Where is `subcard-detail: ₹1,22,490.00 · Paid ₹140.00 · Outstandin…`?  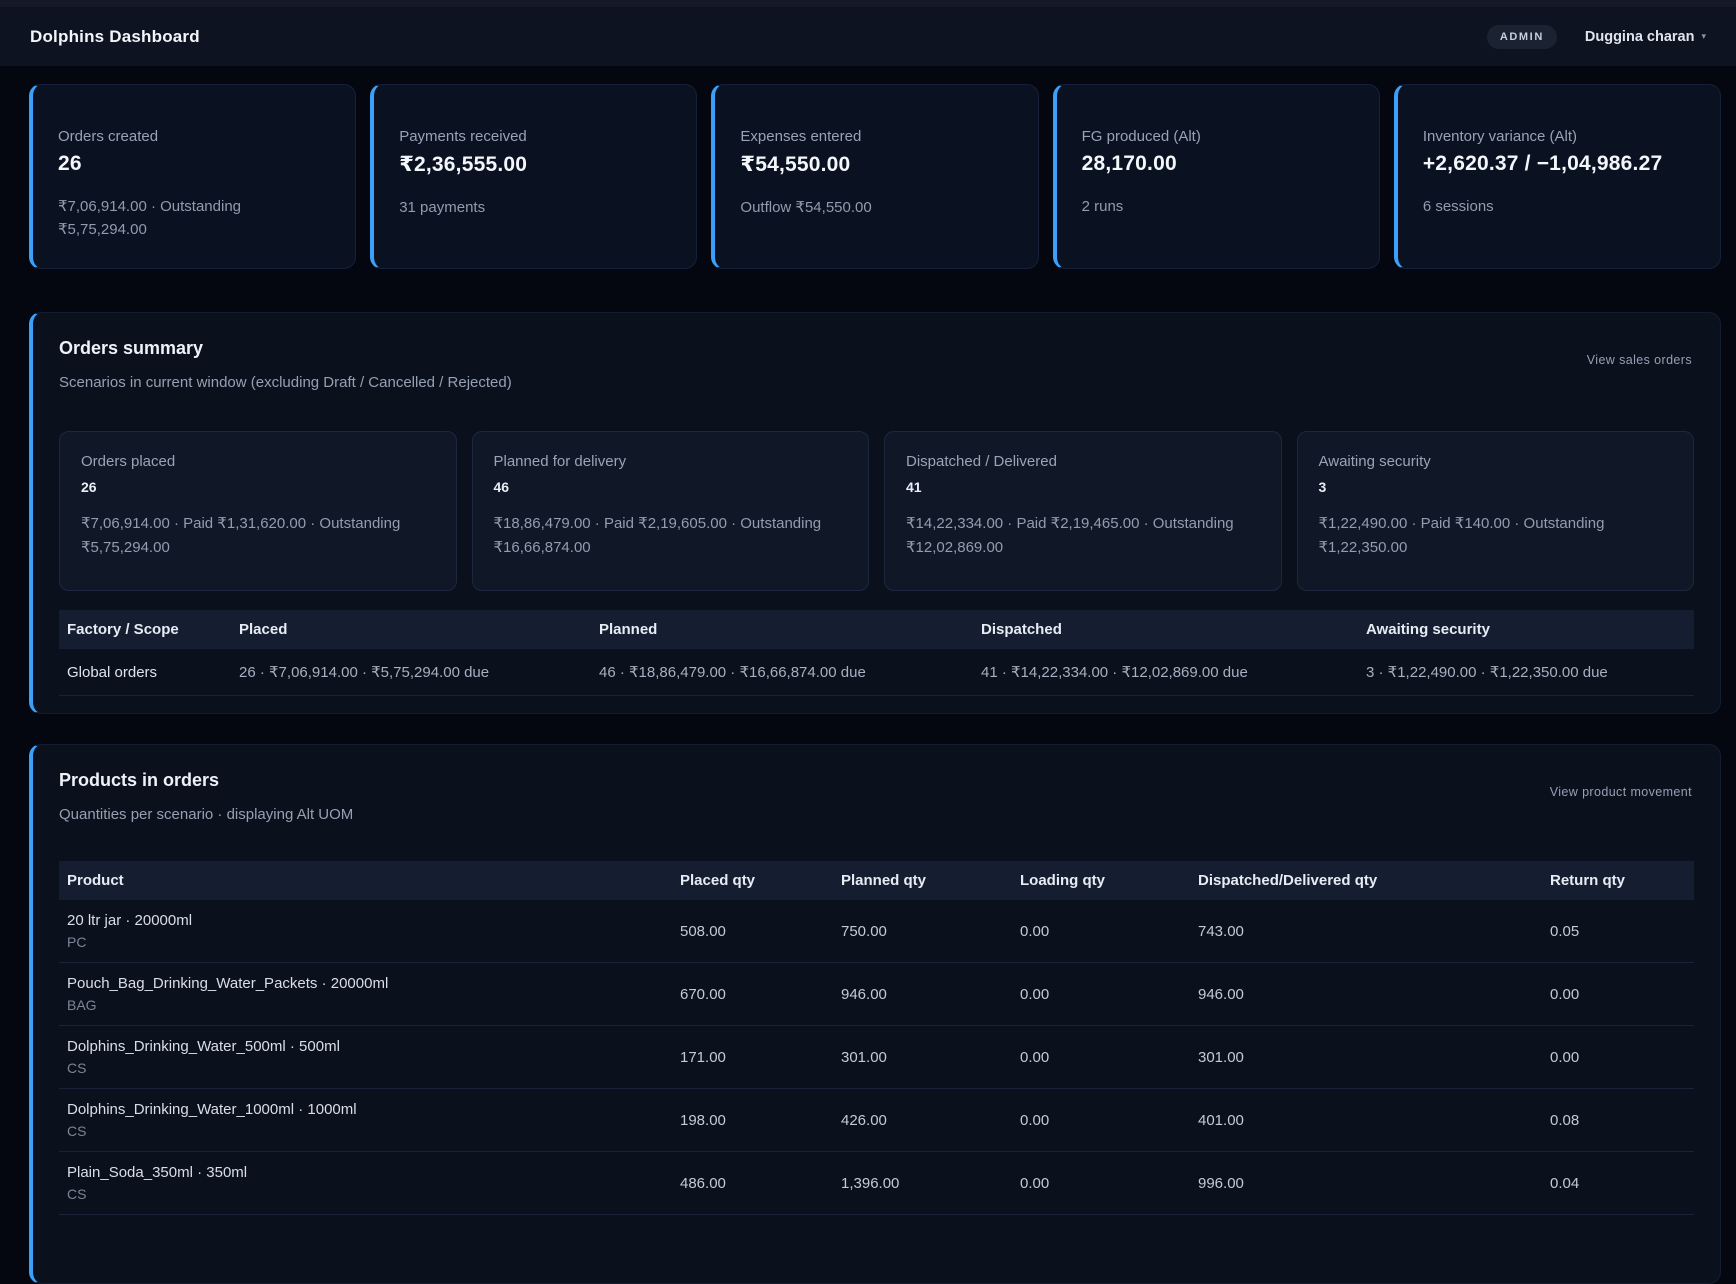 subcard-detail: ₹1,22,490.00 · Paid ₹140.00 · Outstandin… is located at coordinates (1461, 535).